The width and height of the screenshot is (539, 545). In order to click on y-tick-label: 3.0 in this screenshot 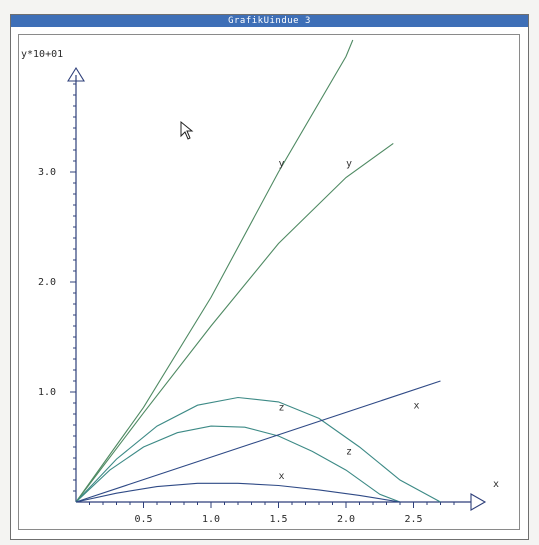, I will do `click(47, 172)`.